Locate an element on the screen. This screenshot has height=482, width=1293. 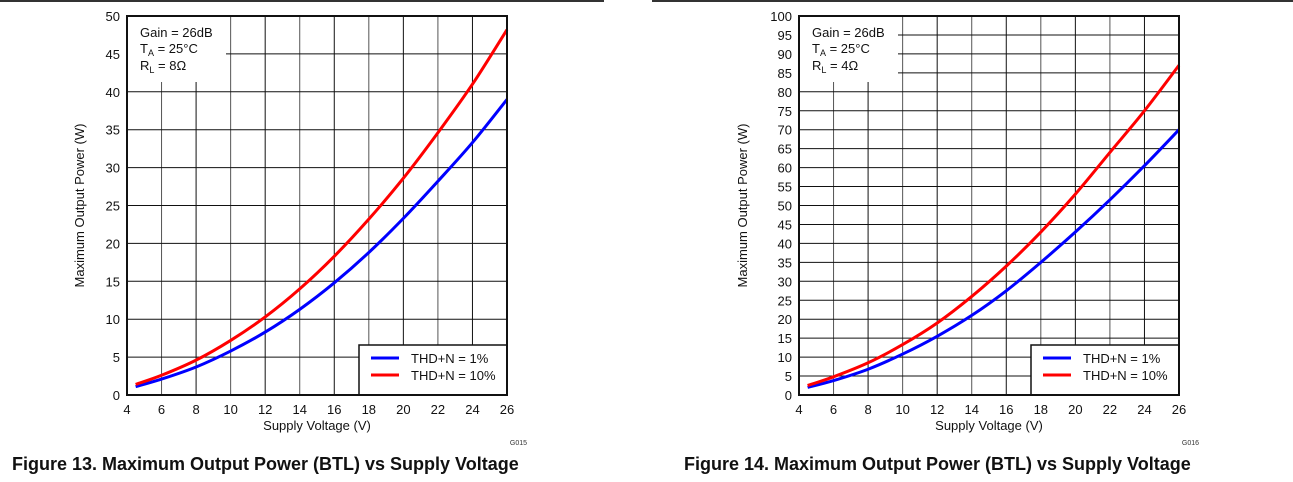
y-tick-label: 60 is located at coordinates (785, 168).